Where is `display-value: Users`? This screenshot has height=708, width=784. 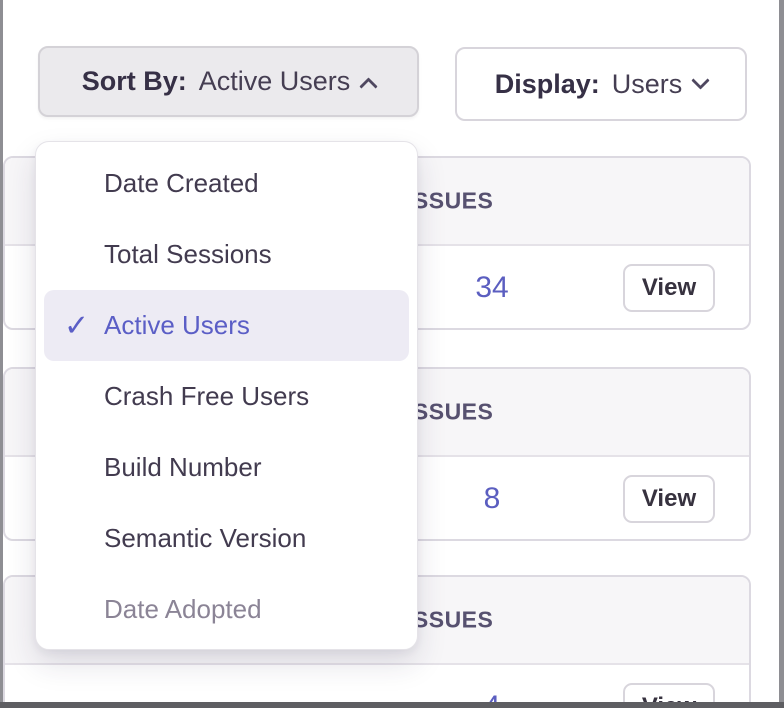
display-value: Users is located at coordinates (647, 83).